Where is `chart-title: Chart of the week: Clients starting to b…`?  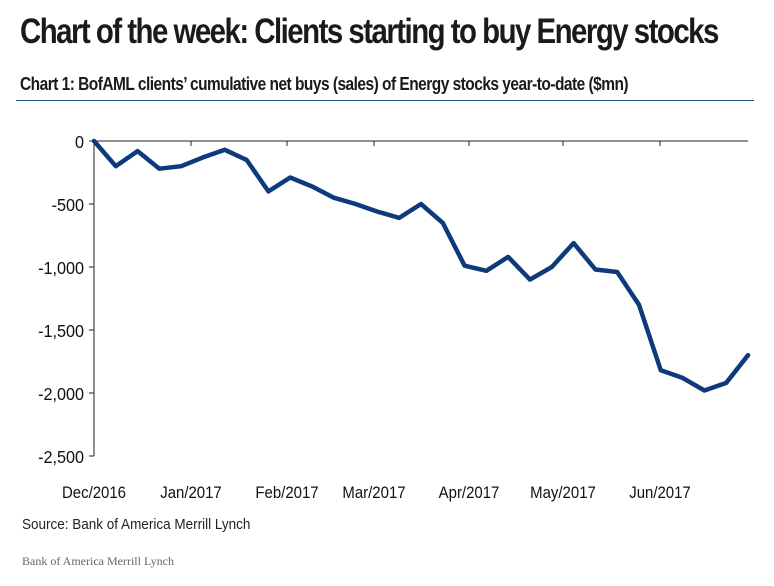 chart-title: Chart of the week: Clients starting to b… is located at coordinates (369, 31).